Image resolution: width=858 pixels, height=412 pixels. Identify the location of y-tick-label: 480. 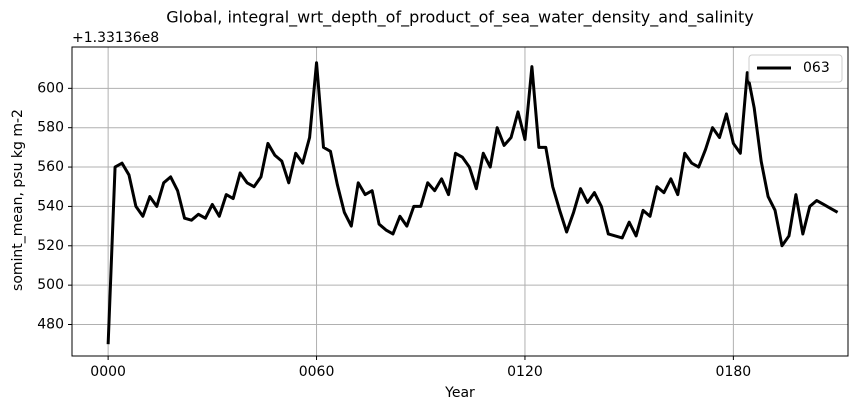
(50, 325).